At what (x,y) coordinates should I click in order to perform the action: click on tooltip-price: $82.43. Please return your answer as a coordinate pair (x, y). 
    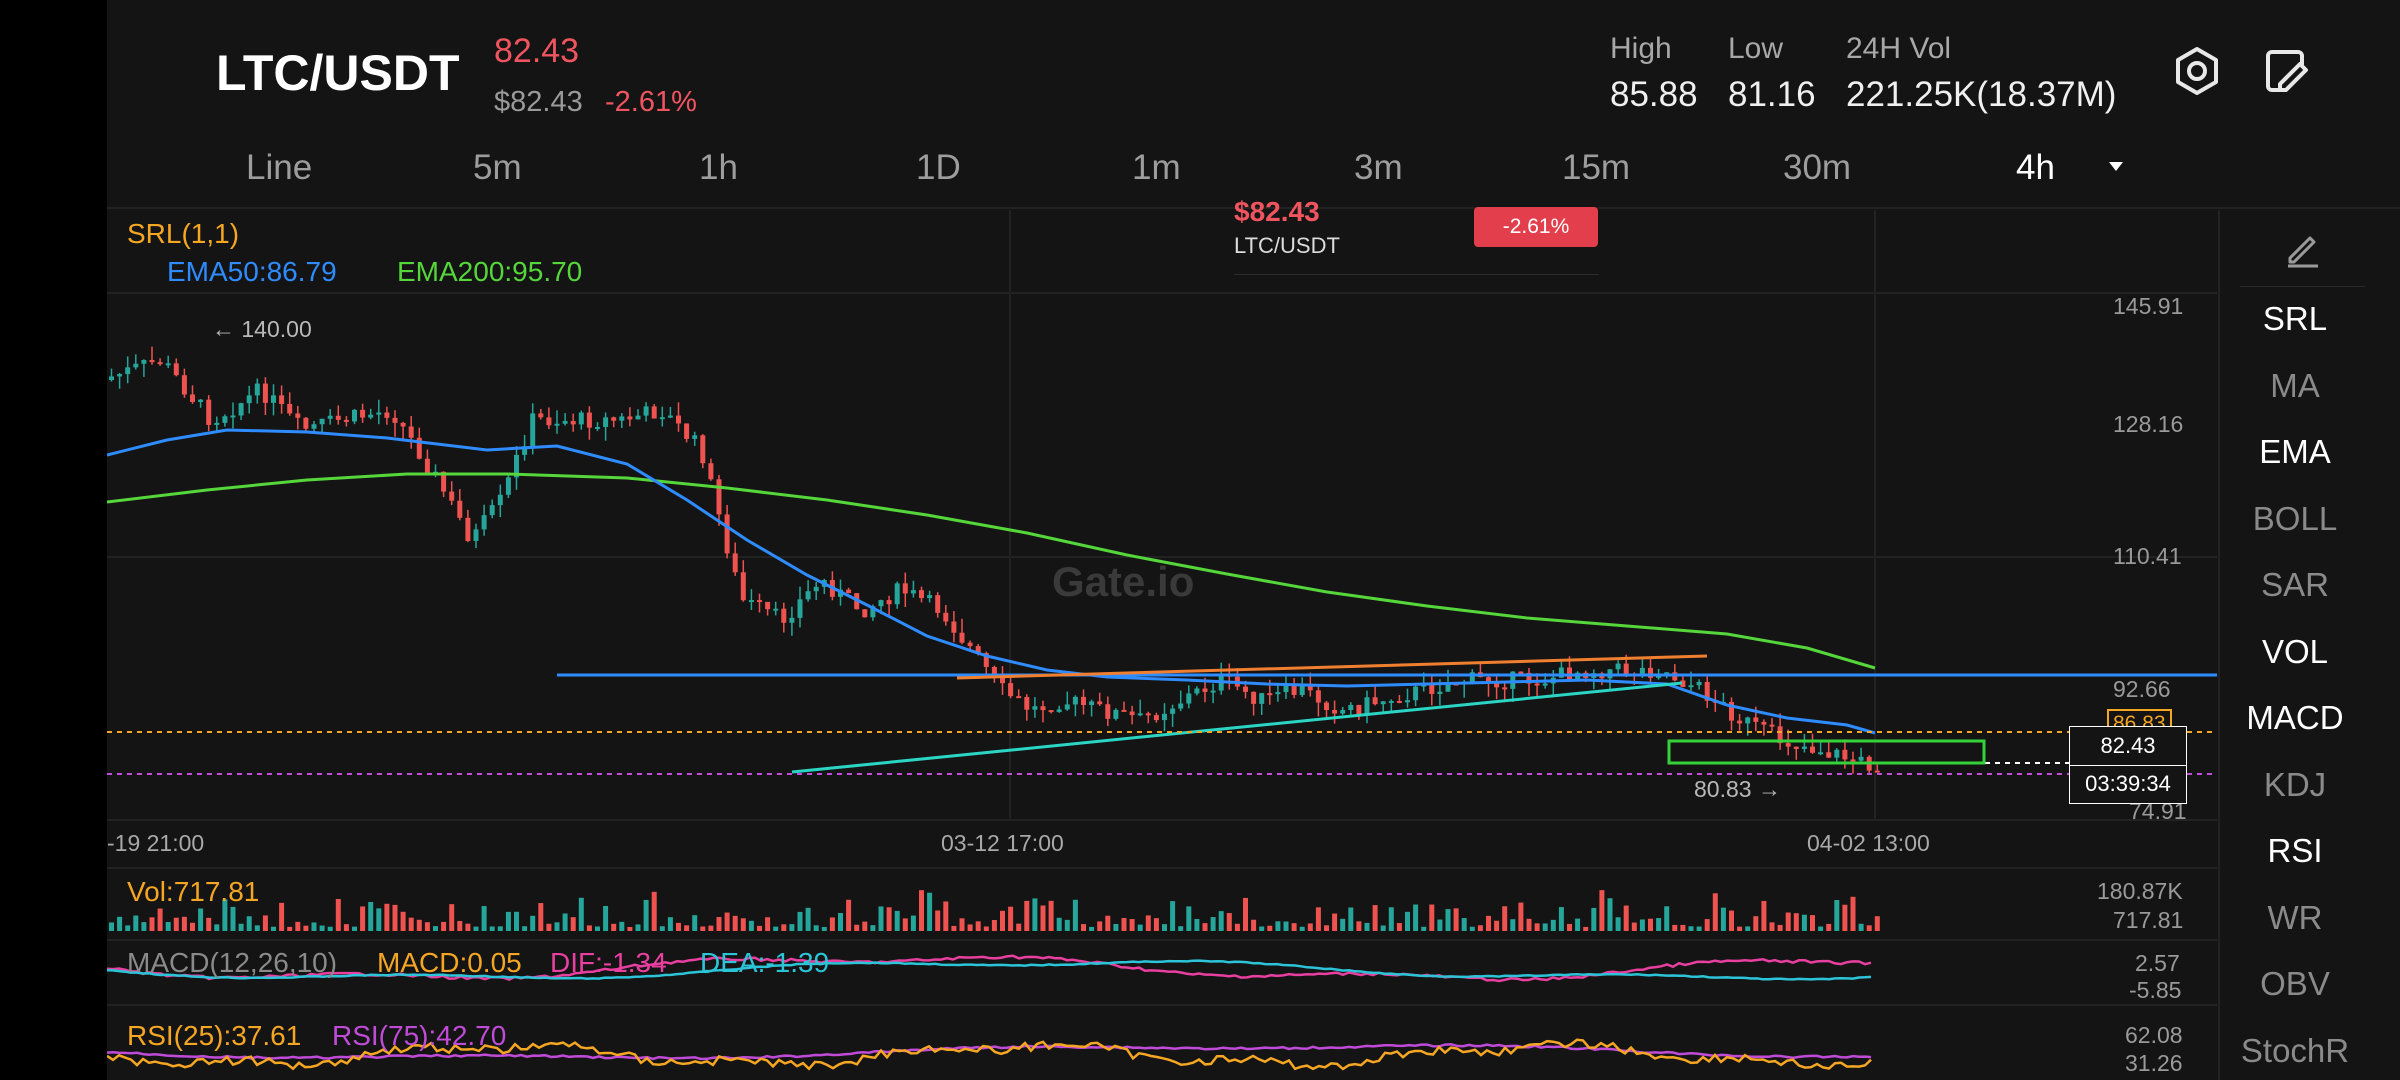
    Looking at the image, I should click on (1277, 211).